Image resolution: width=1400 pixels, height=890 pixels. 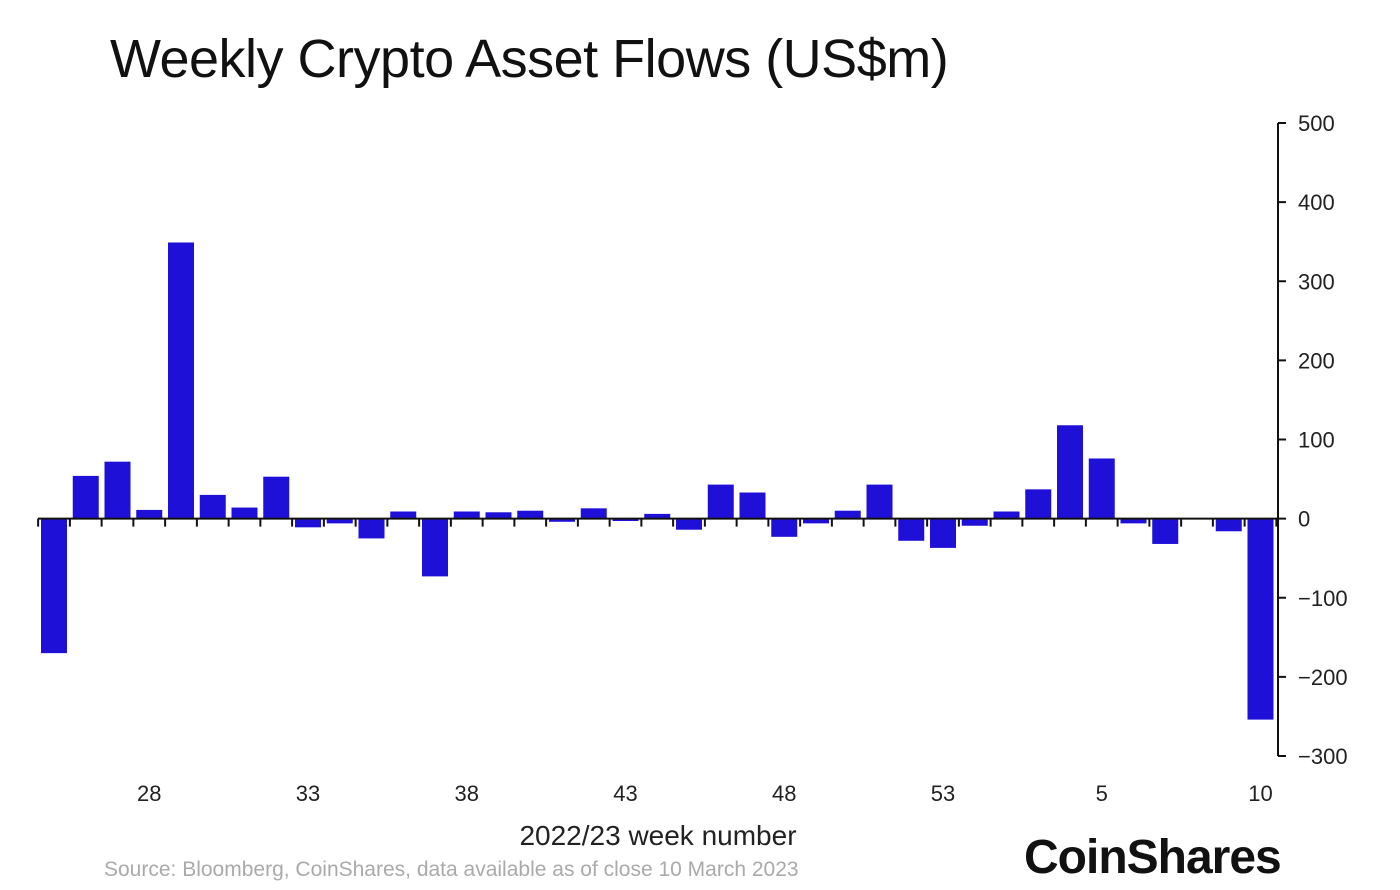 I want to click on y-tick-label: 500, so click(x=1316, y=123).